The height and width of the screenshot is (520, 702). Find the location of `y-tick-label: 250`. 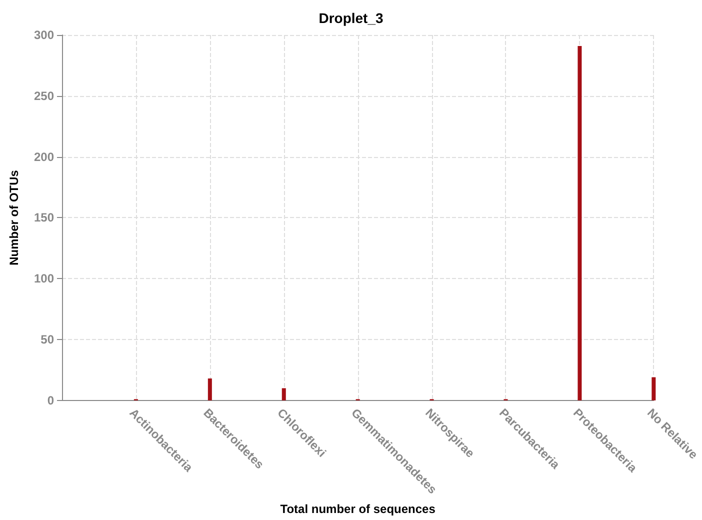

y-tick-label: 250 is located at coordinates (44, 95).